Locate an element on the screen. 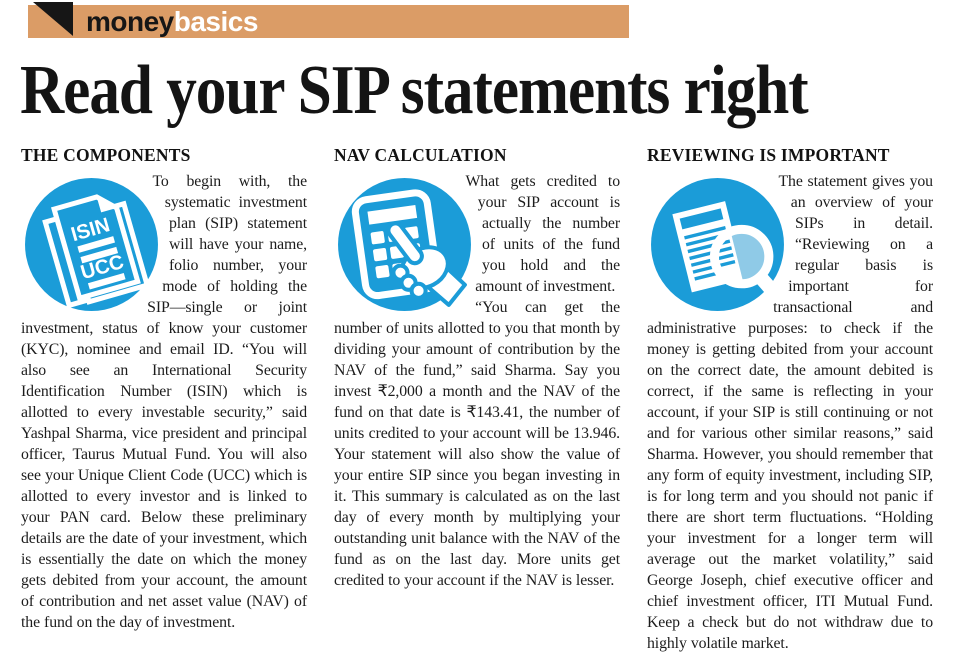  section-wordmark: moneybasics is located at coordinates (172, 21).